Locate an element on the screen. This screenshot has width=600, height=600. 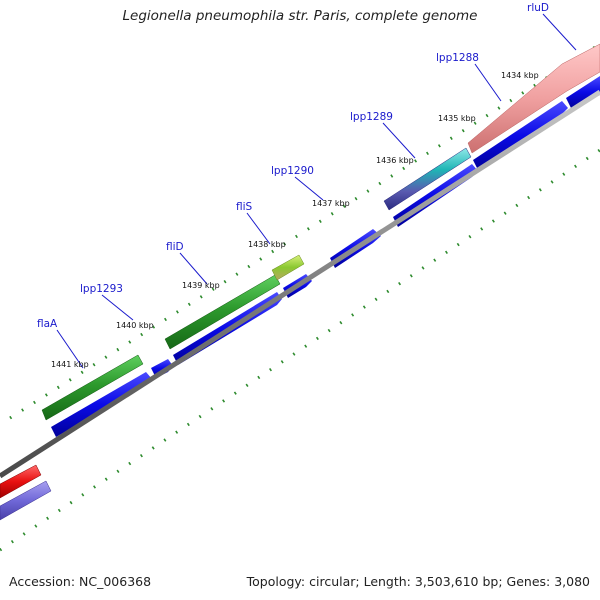
gene-label-flaA: flaA is located at coordinates (47, 324).